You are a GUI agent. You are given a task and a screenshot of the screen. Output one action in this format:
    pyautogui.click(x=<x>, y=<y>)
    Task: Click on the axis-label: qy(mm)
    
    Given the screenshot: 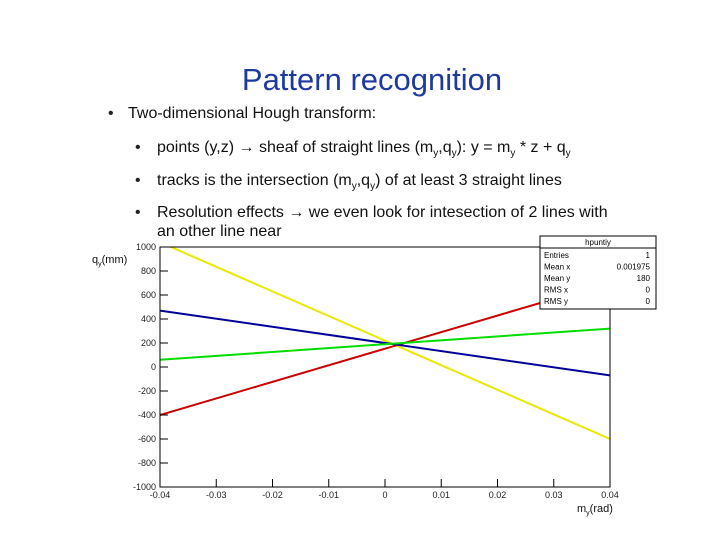 What is the action you would take?
    pyautogui.click(x=109, y=261)
    